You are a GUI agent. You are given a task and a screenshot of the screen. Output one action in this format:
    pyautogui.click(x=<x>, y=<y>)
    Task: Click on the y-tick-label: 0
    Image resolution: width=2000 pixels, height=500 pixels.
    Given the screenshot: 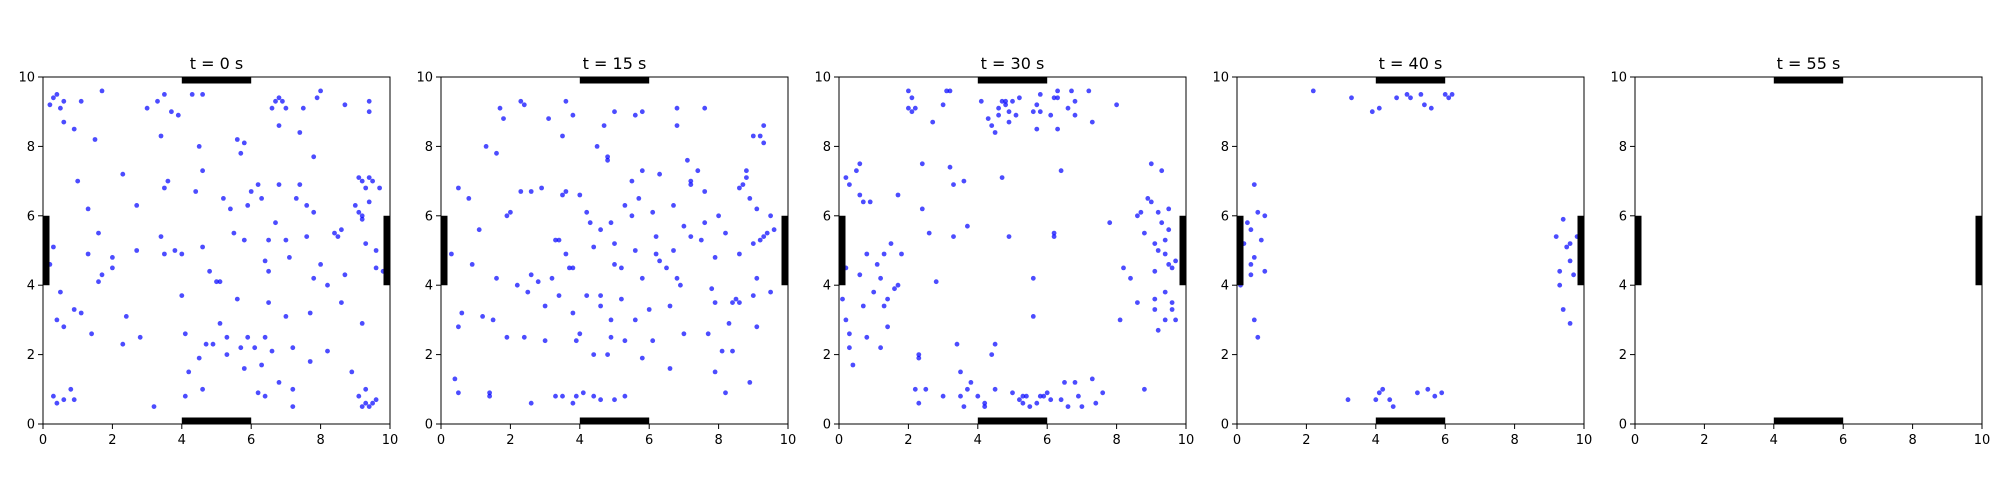 What is the action you would take?
    pyautogui.click(x=31, y=425)
    